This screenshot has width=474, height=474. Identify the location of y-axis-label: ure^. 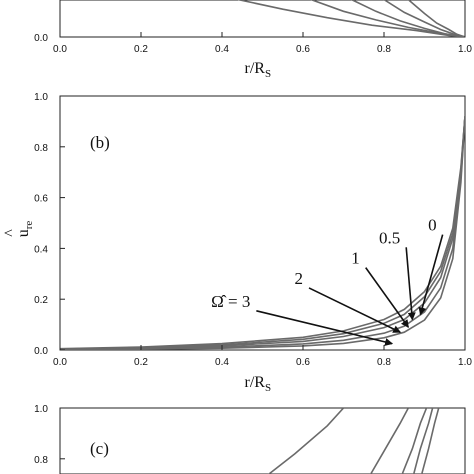
(18, 229).